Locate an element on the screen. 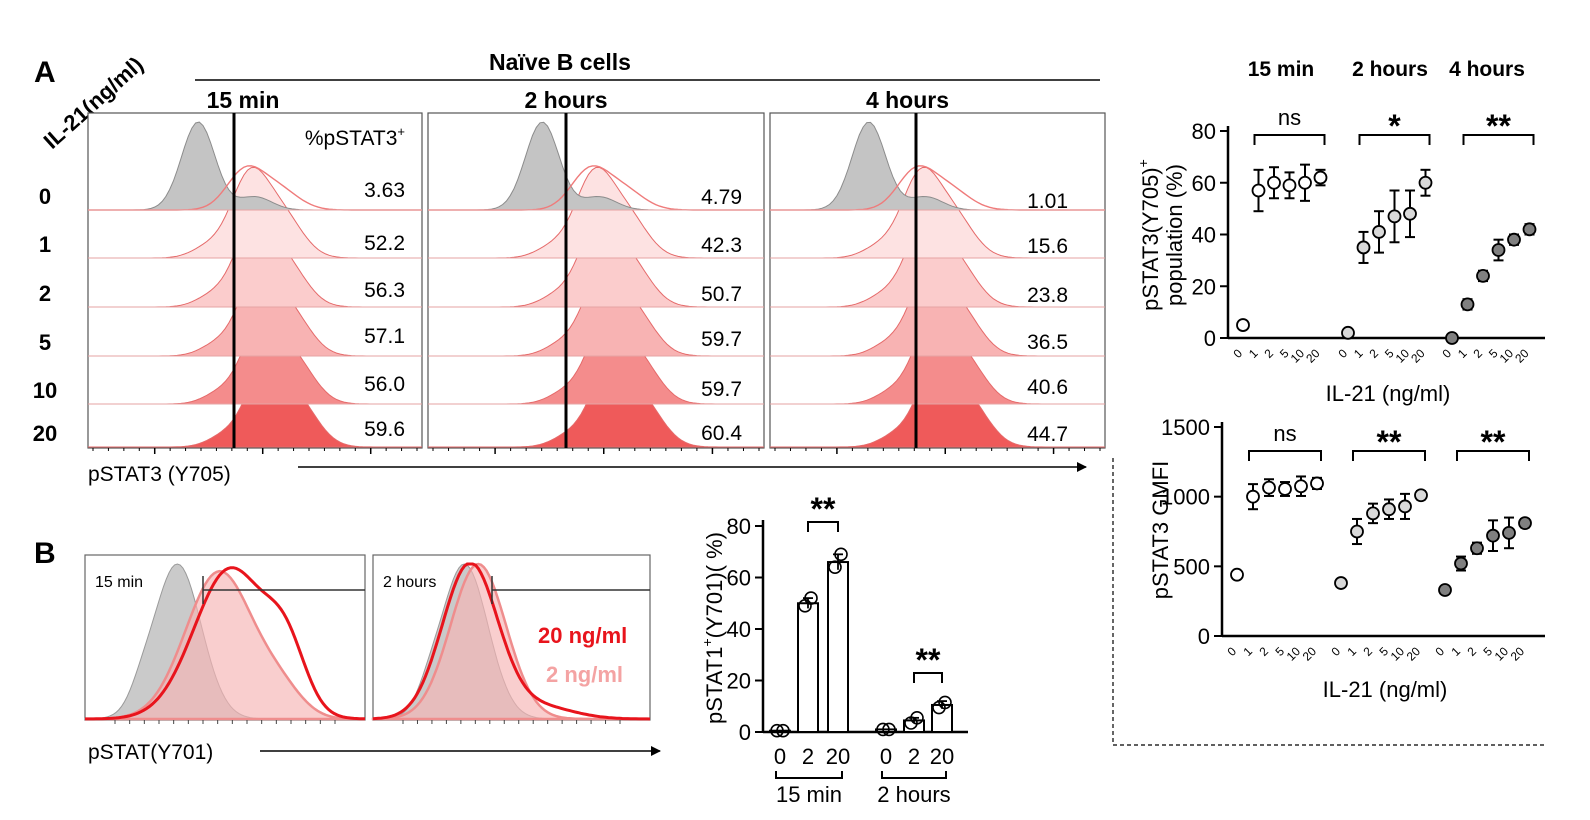 The image size is (1590, 820). dose-label: 10 is located at coordinates (45, 390).